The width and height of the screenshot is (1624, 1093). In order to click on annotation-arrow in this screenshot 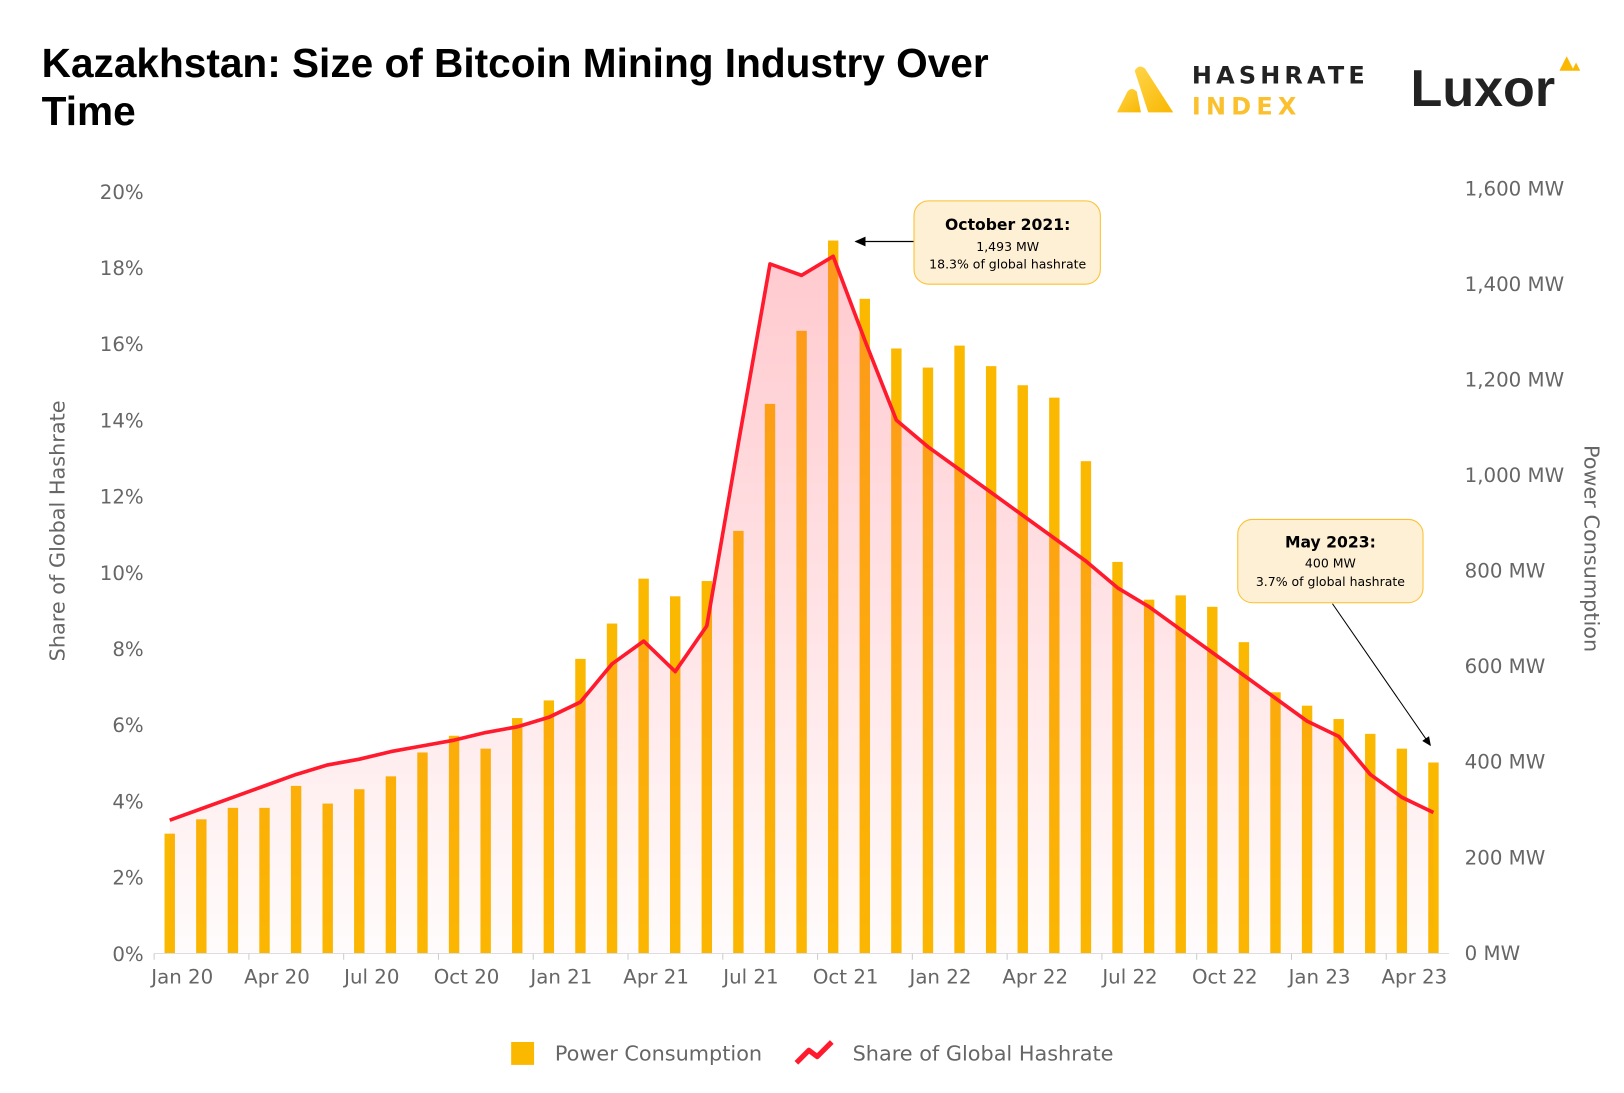, I will do `click(1381, 675)`.